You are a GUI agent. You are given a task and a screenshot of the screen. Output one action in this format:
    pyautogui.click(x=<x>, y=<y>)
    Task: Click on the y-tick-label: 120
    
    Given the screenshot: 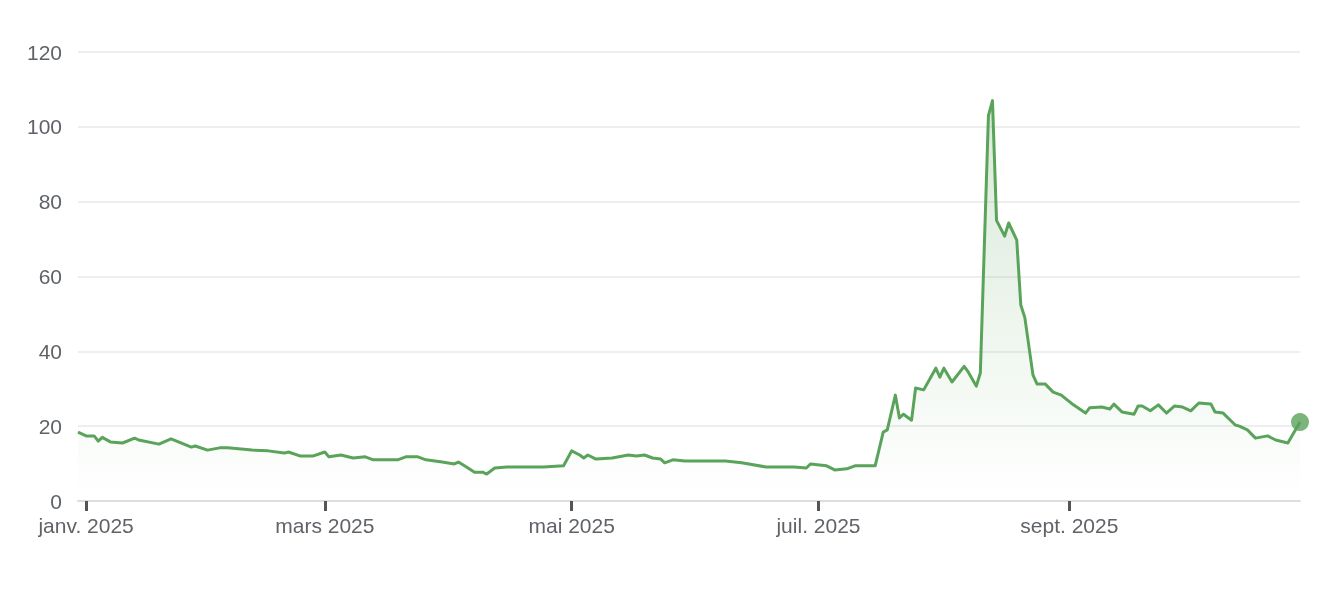 What is the action you would take?
    pyautogui.click(x=44, y=52)
    